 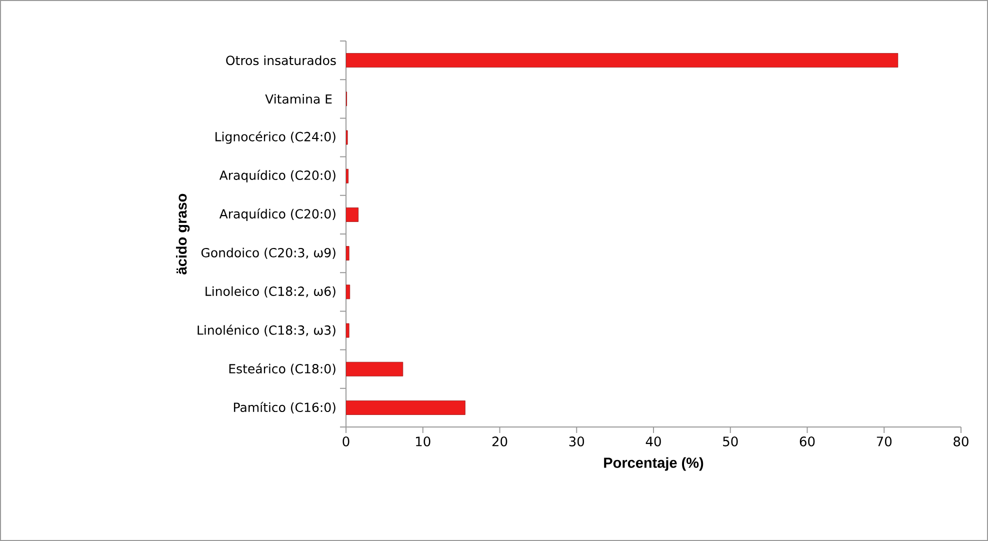 I want to click on x-axis-title: Porcentaje (%), so click(x=654, y=464).